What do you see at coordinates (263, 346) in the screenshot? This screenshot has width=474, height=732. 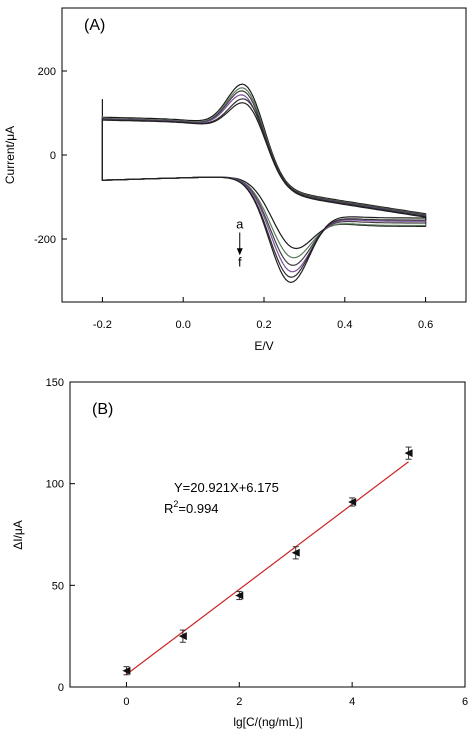 I see `panel-a-x-axis-title: E/V` at bounding box center [263, 346].